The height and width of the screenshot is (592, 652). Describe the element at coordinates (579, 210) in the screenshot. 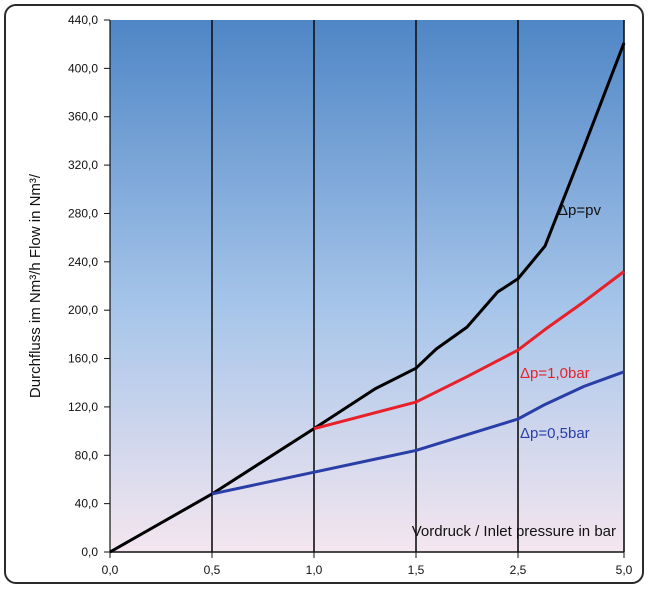

I see `series-label: Δp=pv` at that location.